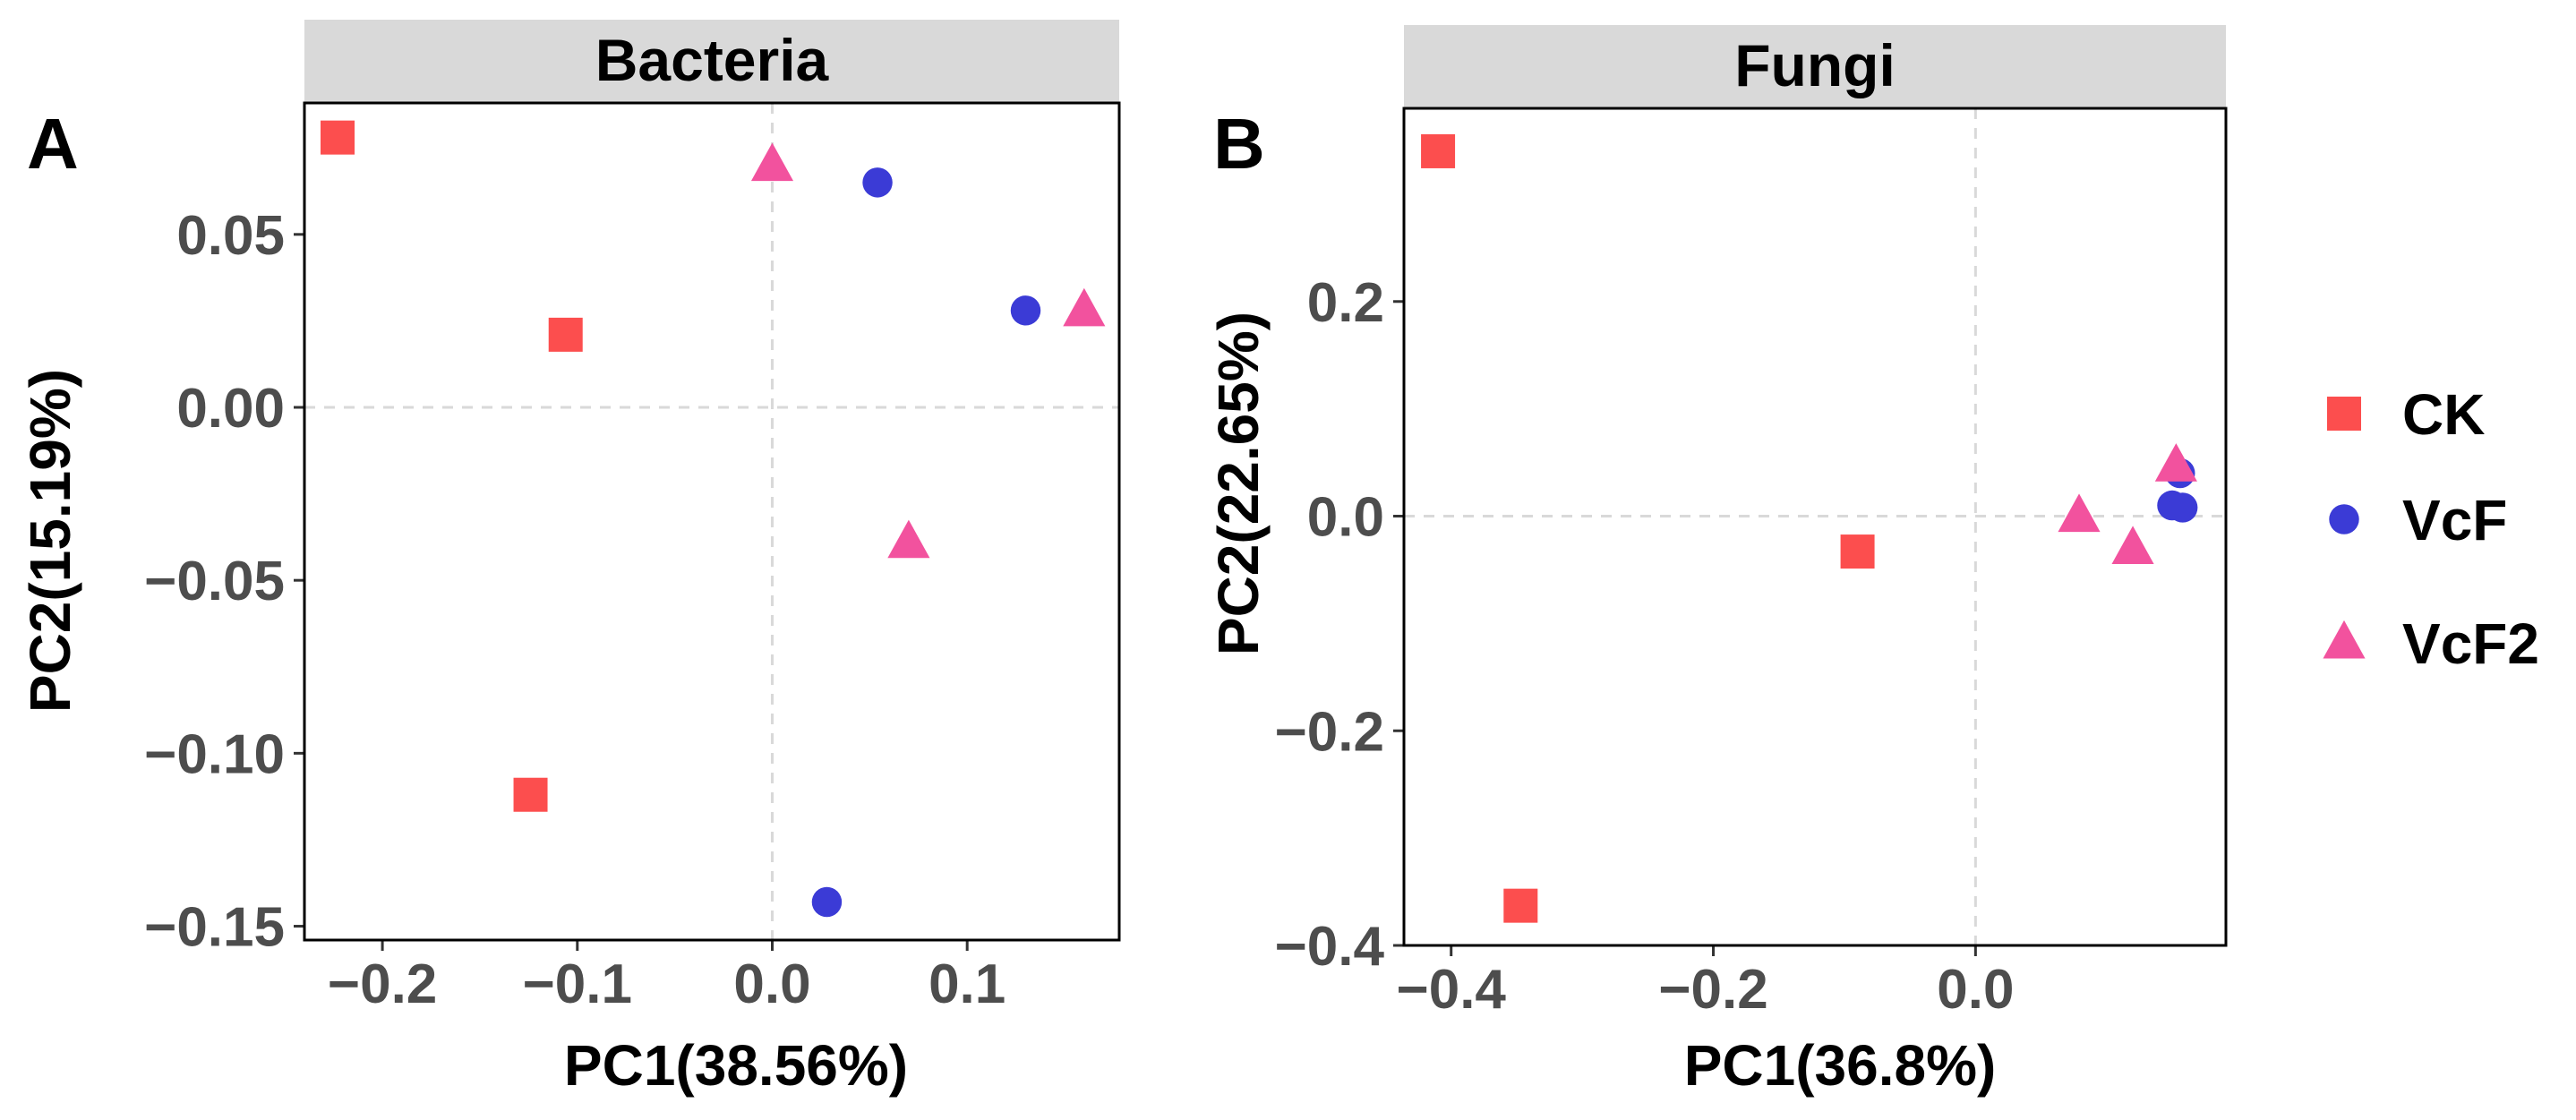 The height and width of the screenshot is (1120, 2576). I want to click on strip-title-fungi: Fungi, so click(1815, 65).